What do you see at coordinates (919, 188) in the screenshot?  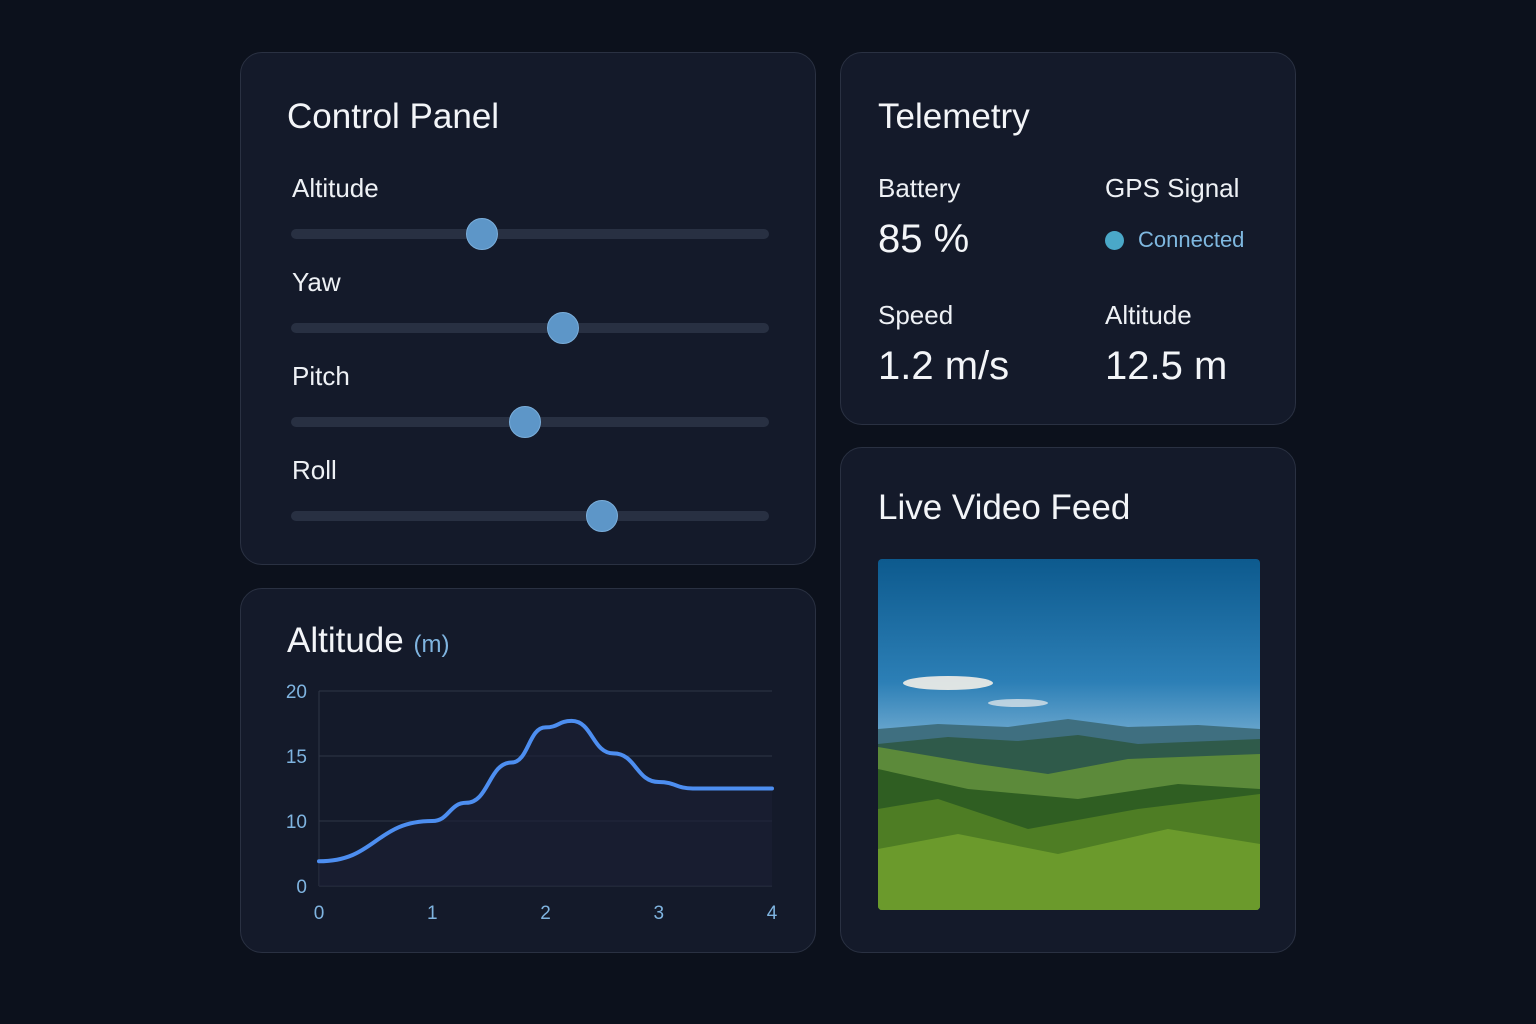 I see `battery-label: Battery` at bounding box center [919, 188].